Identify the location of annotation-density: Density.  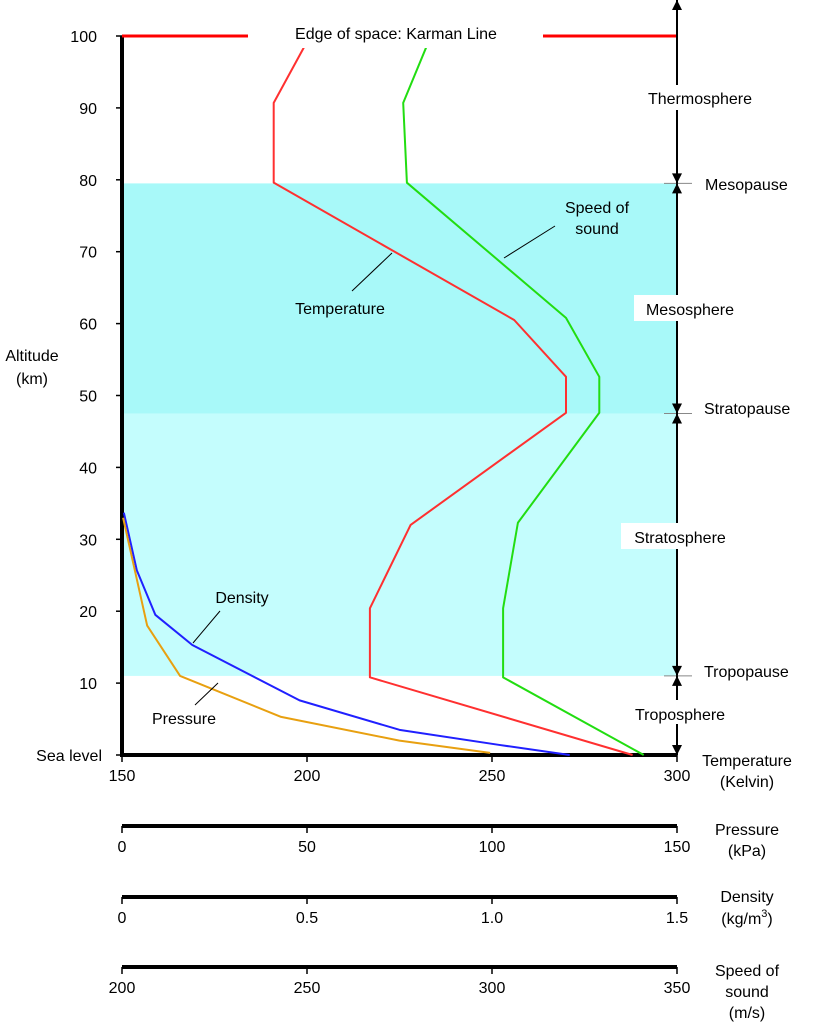
(241, 598).